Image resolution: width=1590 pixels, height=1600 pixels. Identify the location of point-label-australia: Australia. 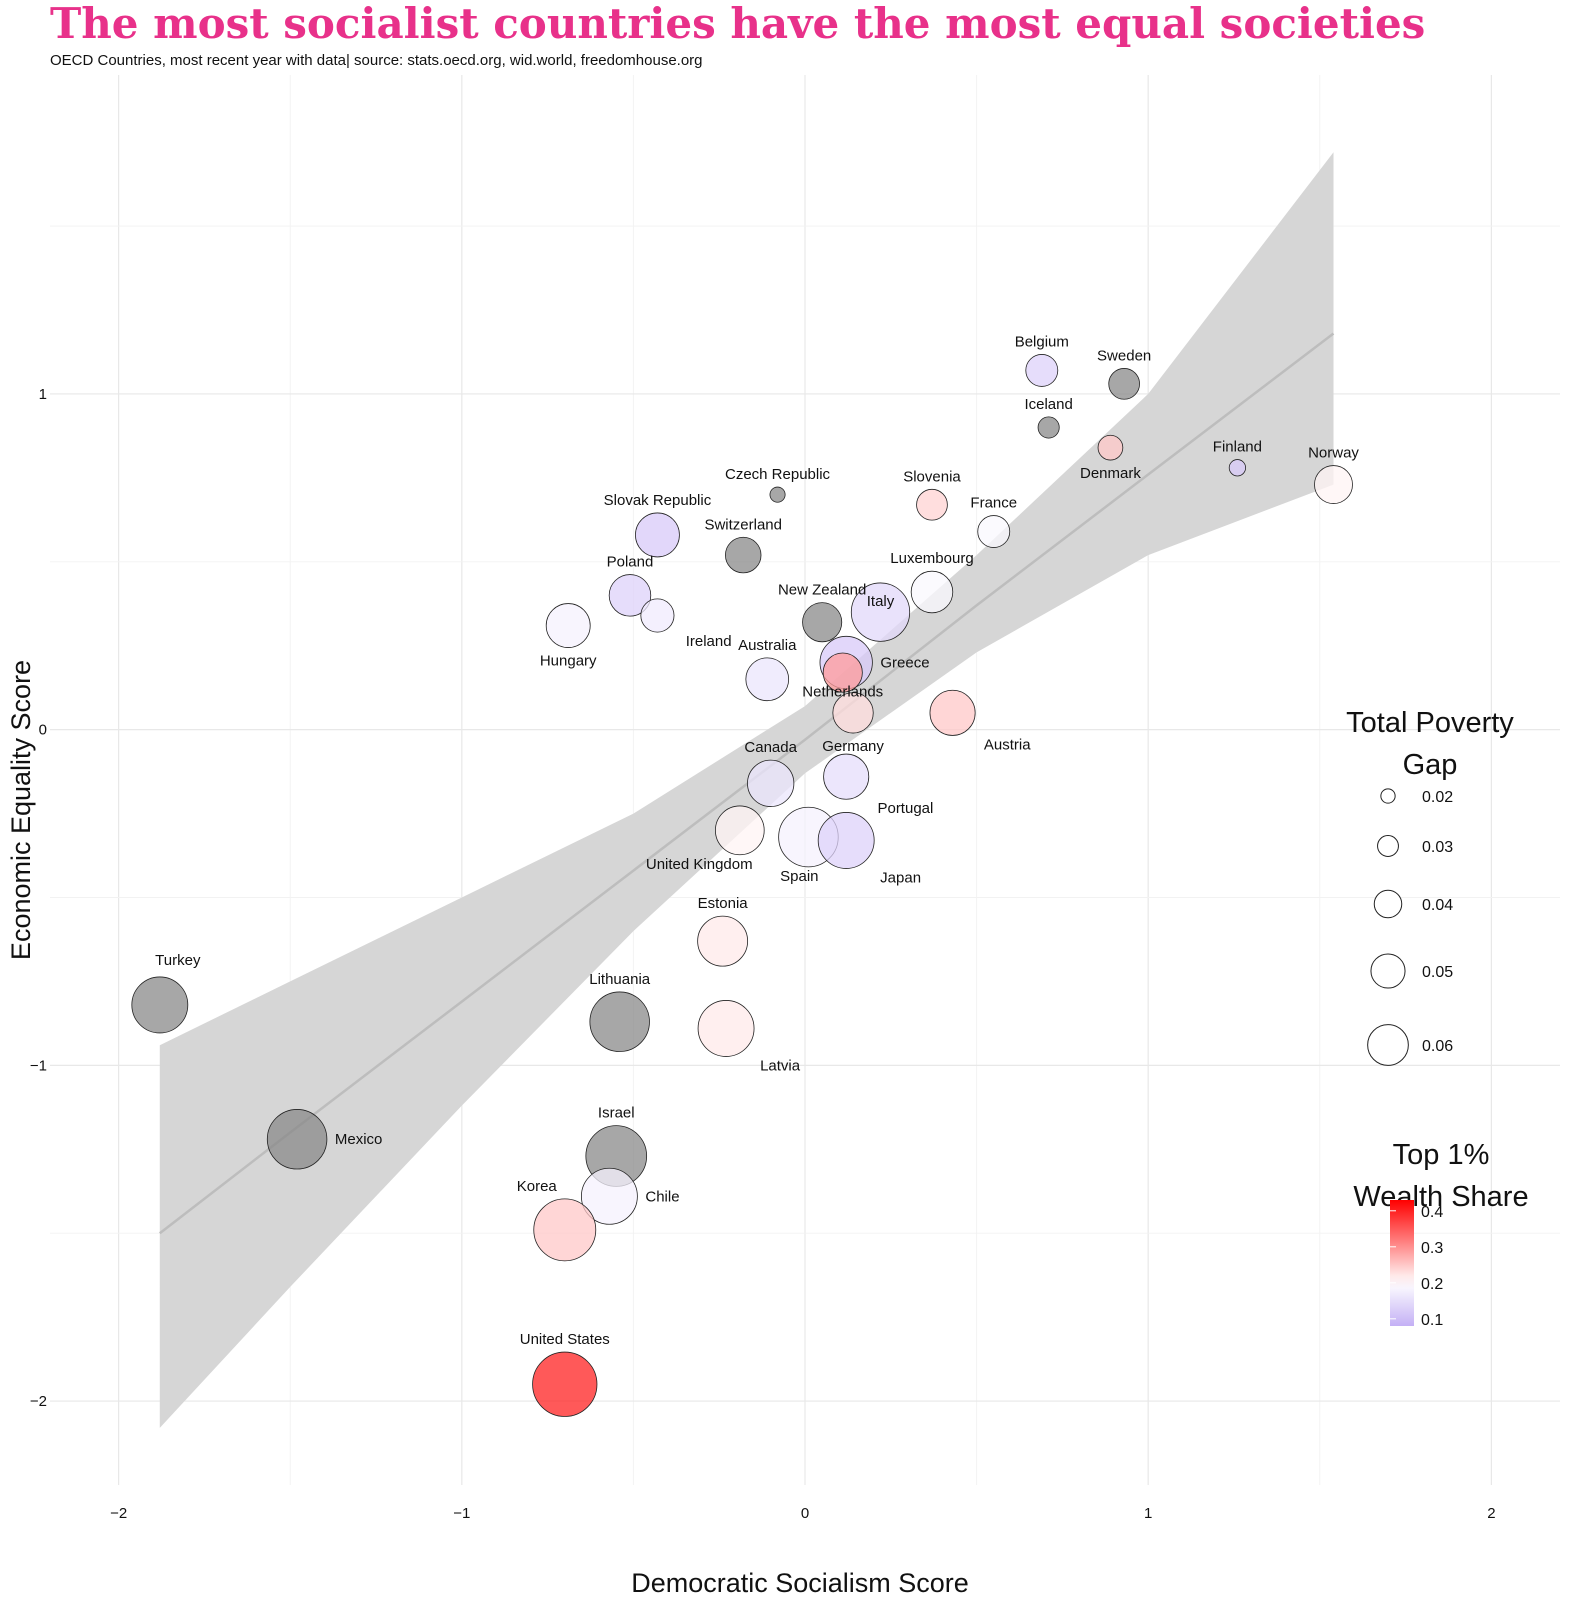
(767, 645).